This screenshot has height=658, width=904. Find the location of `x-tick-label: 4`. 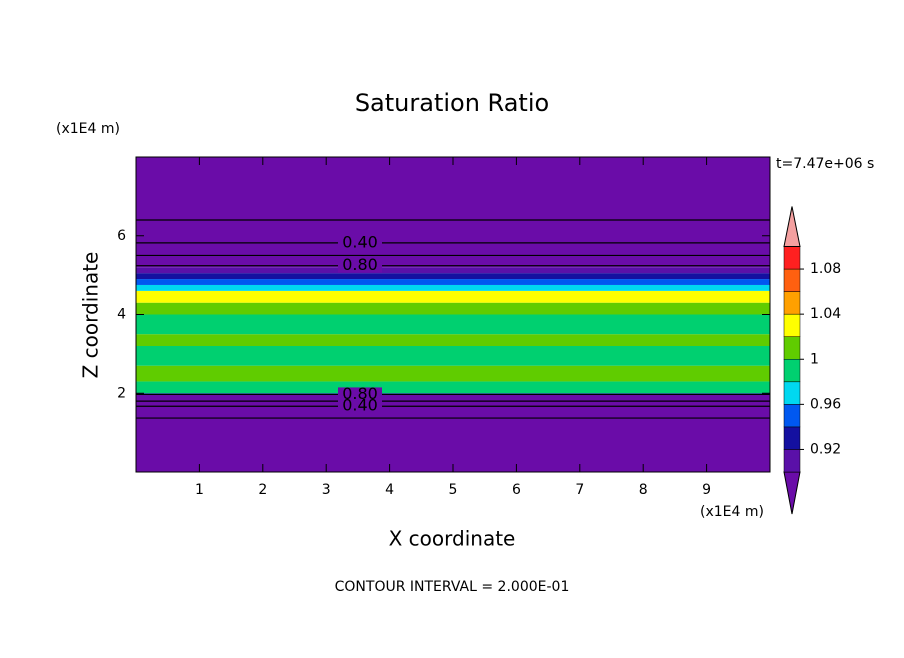

x-tick-label: 4 is located at coordinates (389, 490).